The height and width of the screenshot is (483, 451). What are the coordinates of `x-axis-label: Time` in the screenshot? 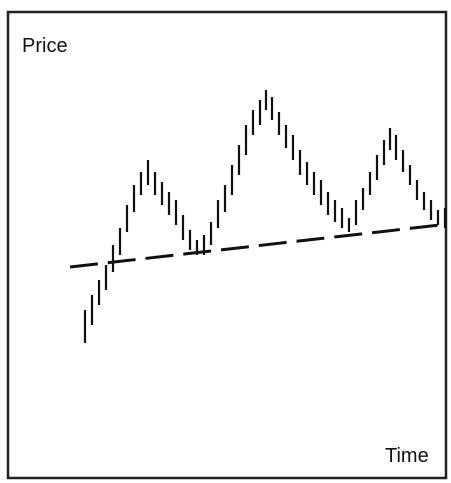 It's located at (407, 456).